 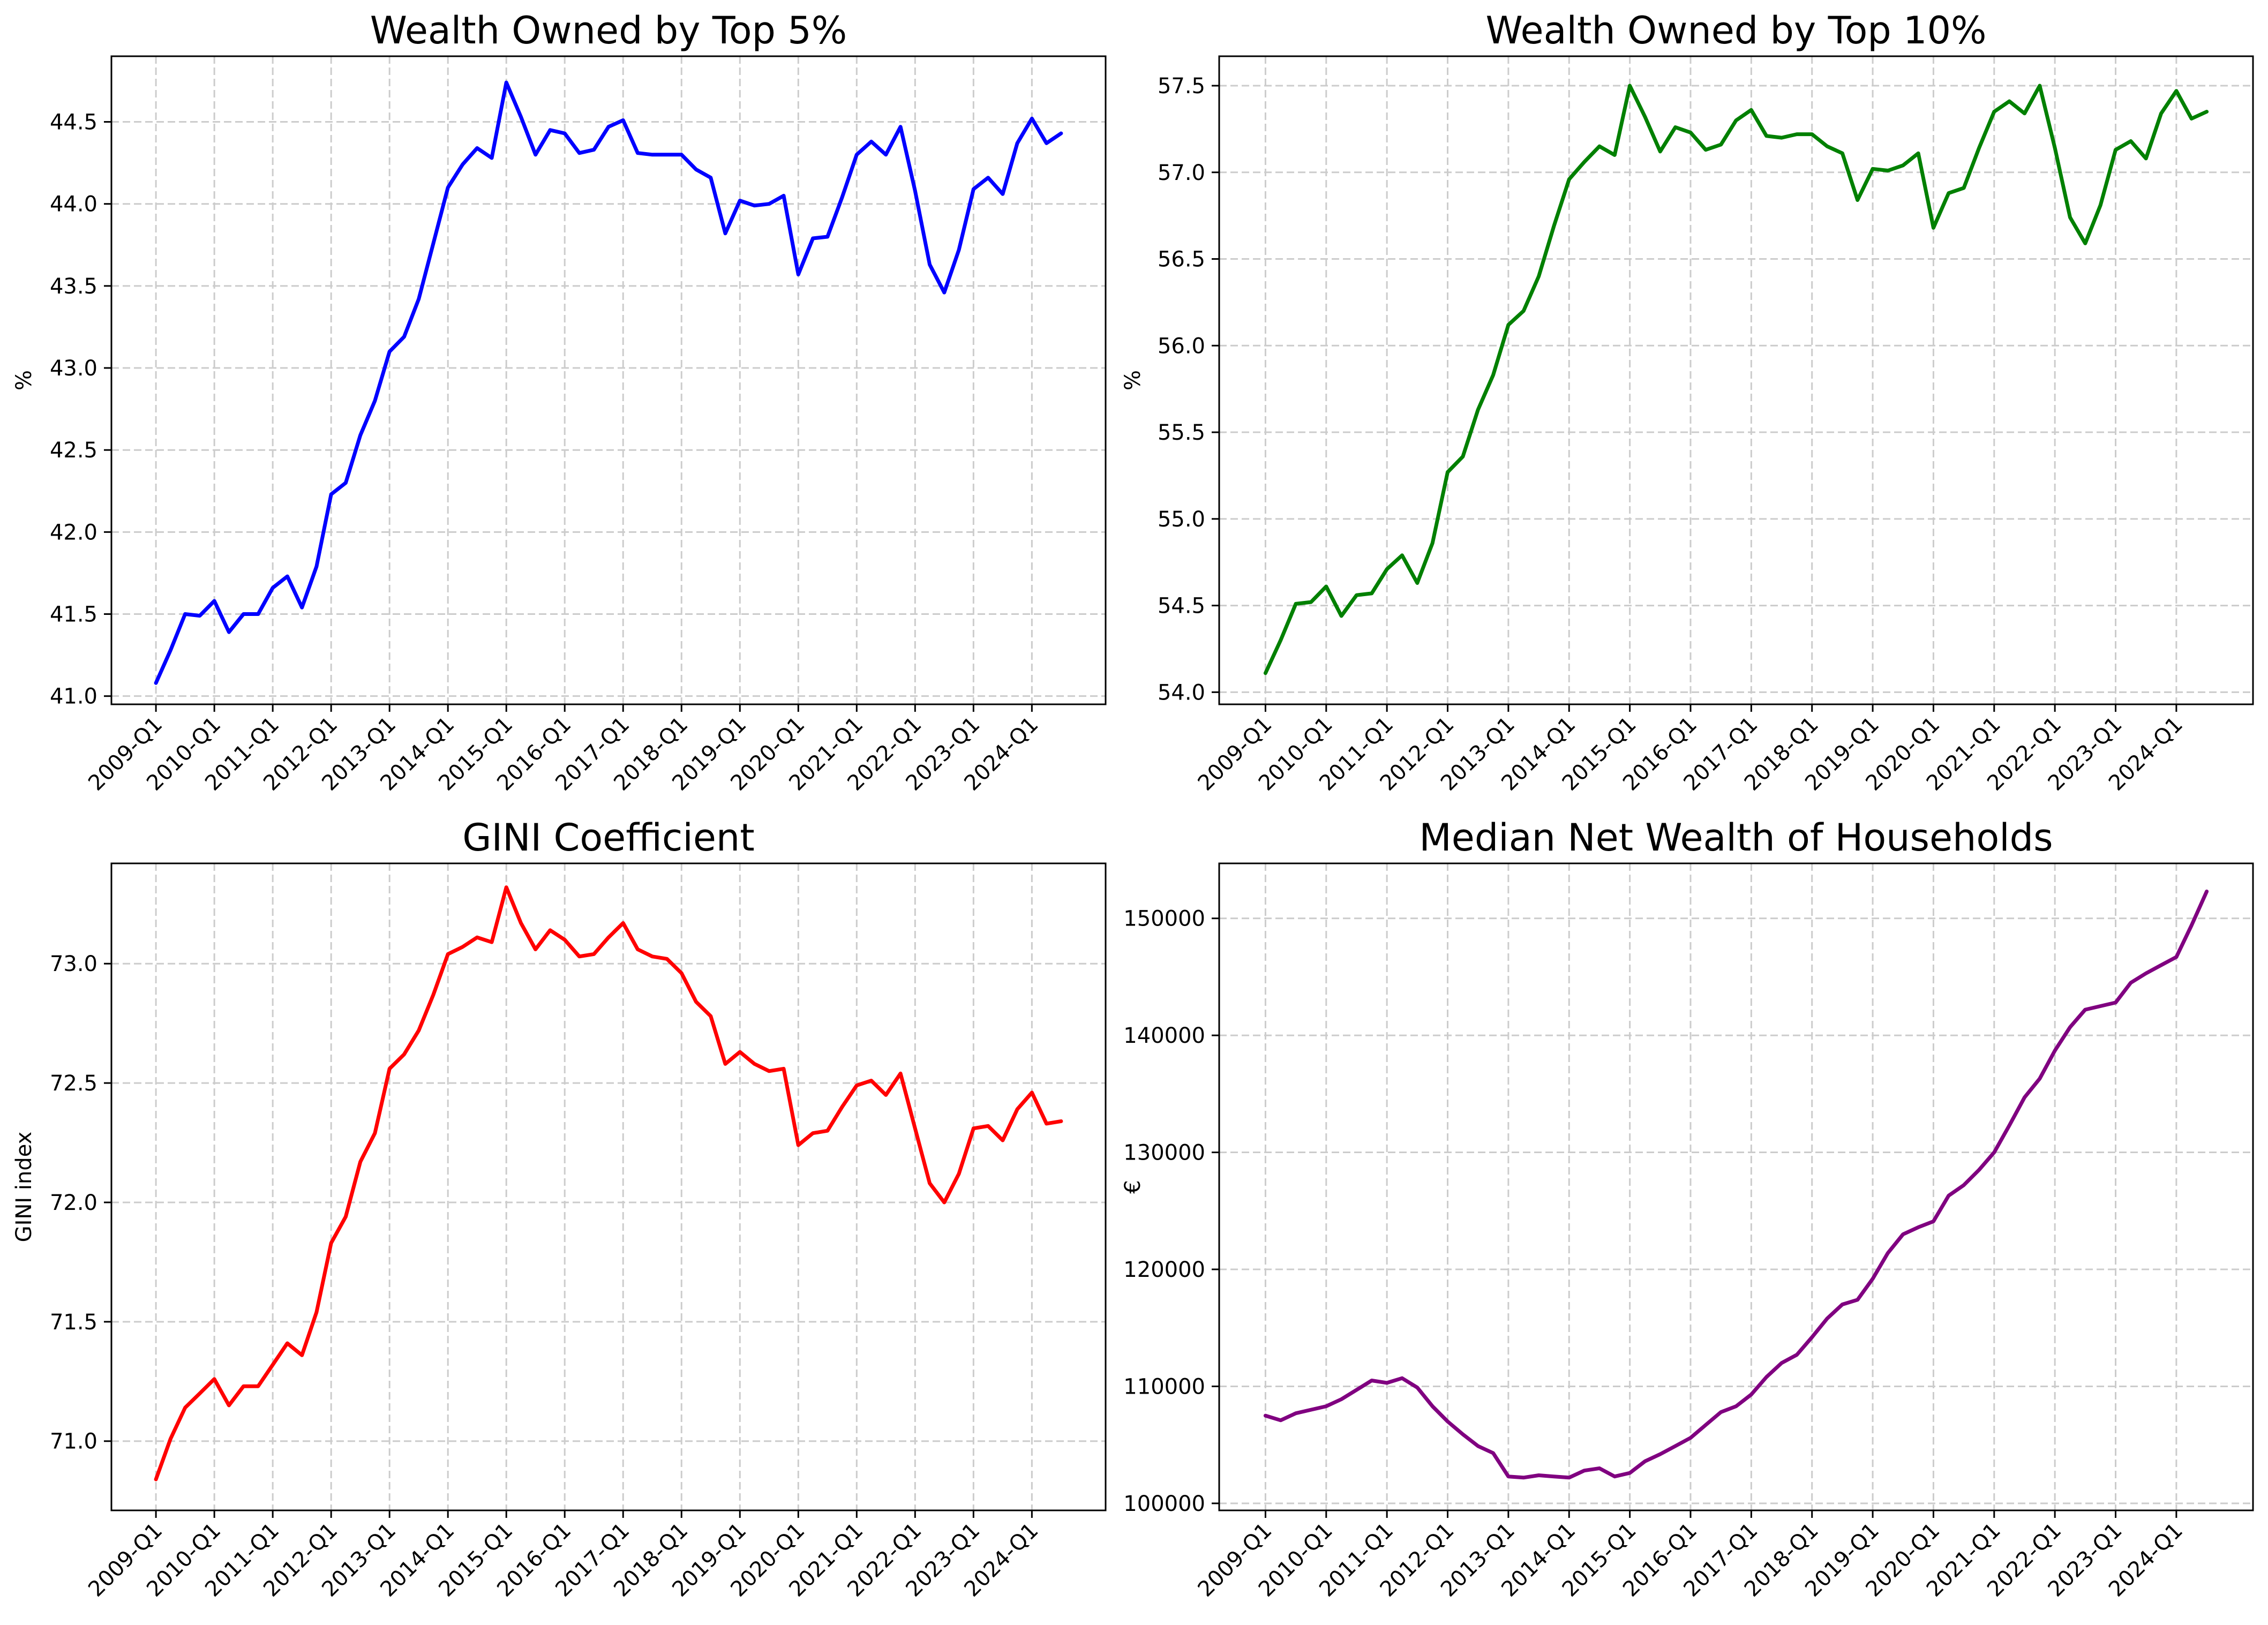 I want to click on y-tick-label: 120000, so click(x=1164, y=1270).